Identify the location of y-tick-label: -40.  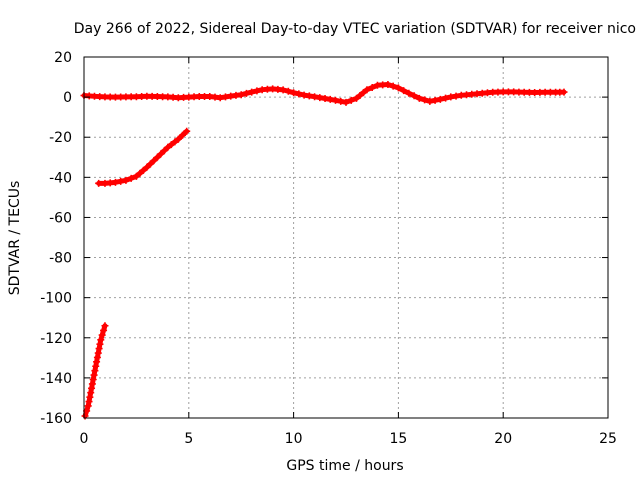
(60, 178).